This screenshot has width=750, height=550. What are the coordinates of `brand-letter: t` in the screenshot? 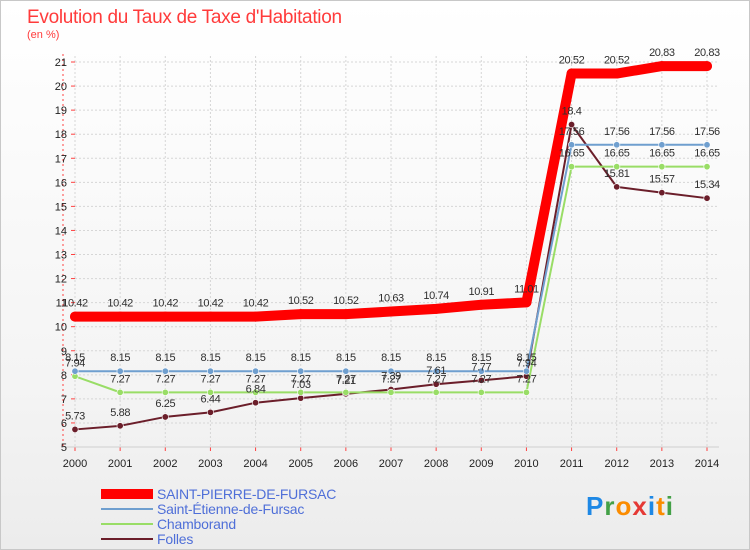 It's located at (661, 506).